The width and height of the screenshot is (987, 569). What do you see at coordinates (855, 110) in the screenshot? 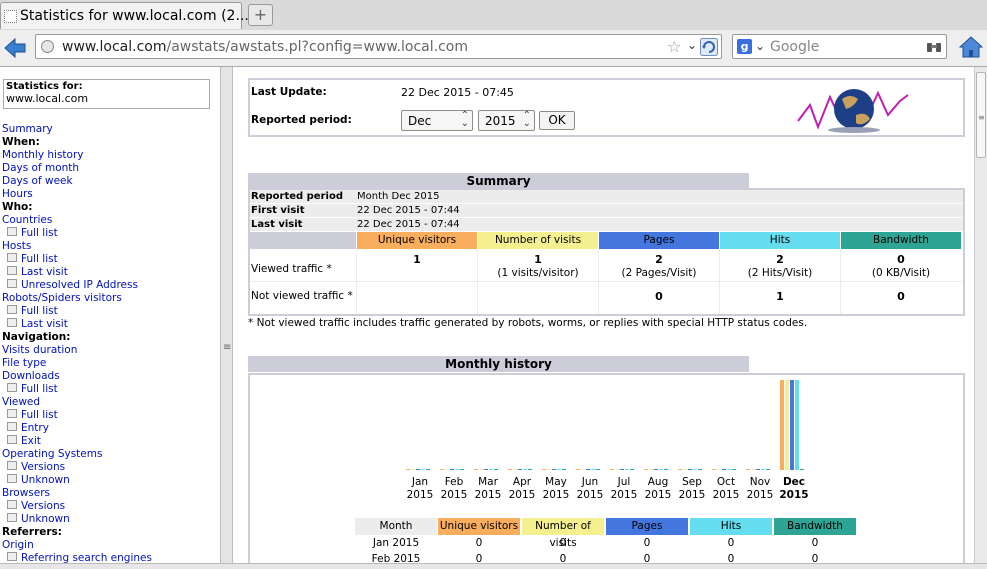
I see `awstats-logo` at bounding box center [855, 110].